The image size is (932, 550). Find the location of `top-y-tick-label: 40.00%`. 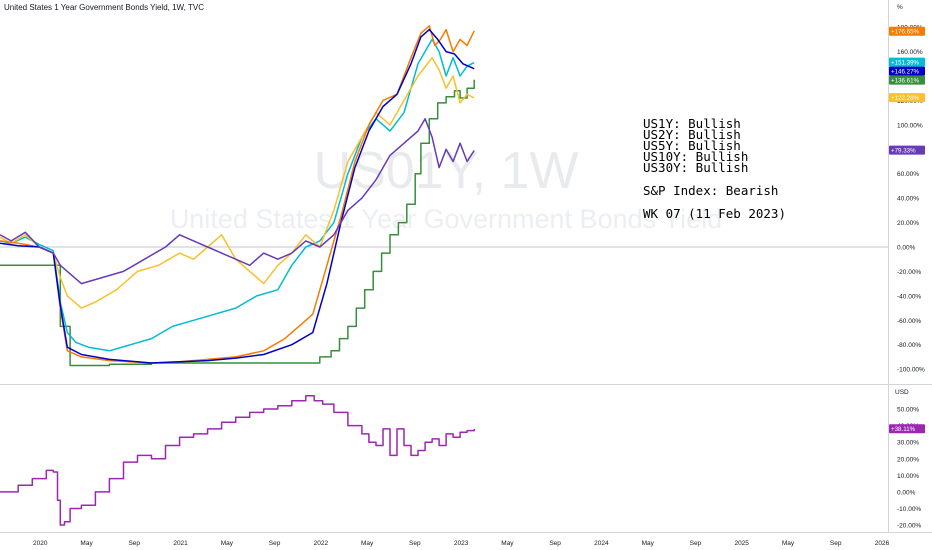

top-y-tick-label: 40.00% is located at coordinates (908, 199).